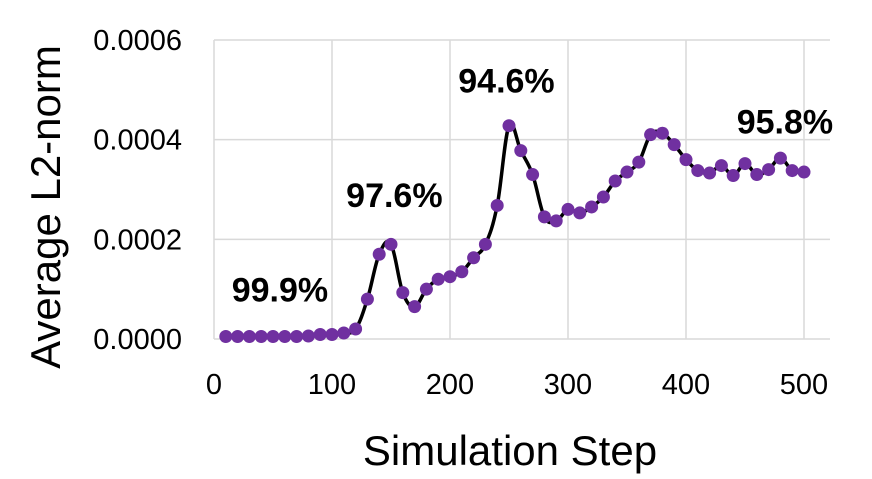  Describe the element at coordinates (137, 340) in the screenshot. I see `y-tick-label: 0.0000` at that location.